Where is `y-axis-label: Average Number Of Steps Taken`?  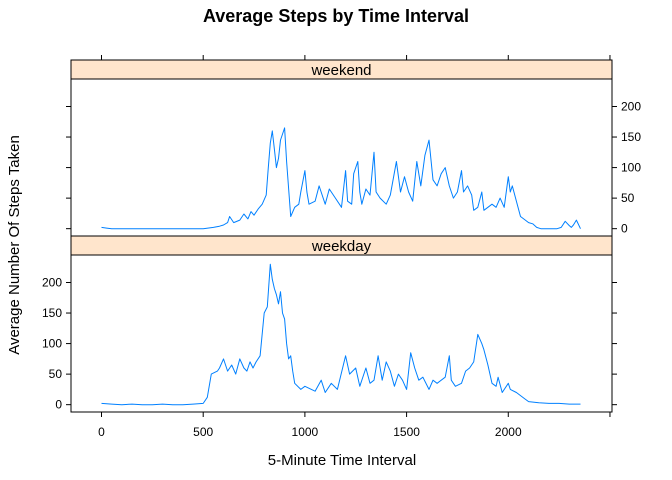 y-axis-label: Average Number Of Steps Taken is located at coordinates (14, 245).